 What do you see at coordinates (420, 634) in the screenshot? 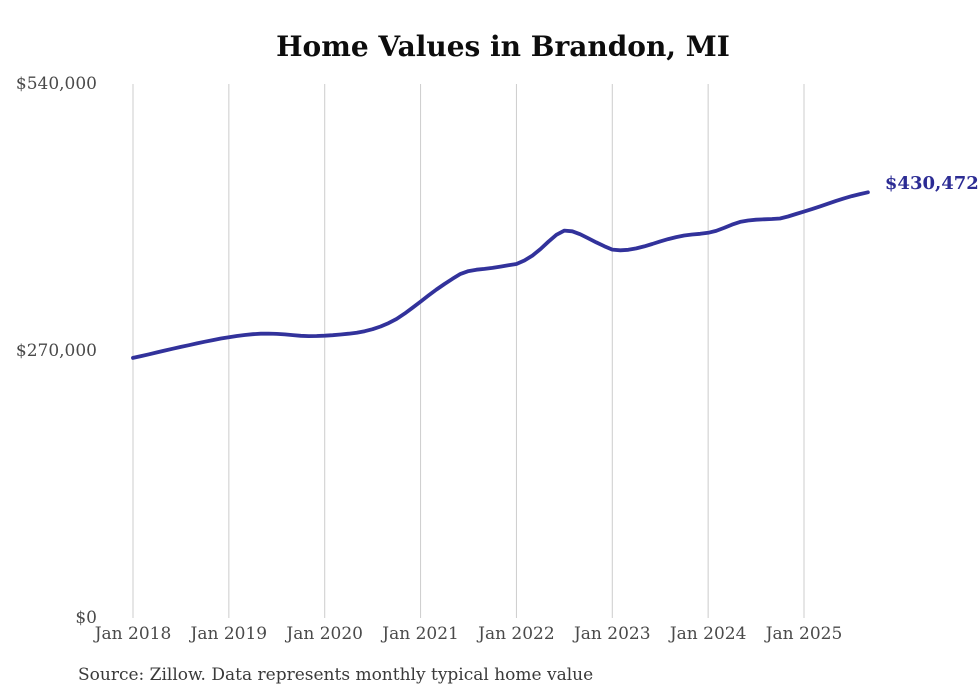
I see `x-axis-tick-label: Jan 2021` at bounding box center [420, 634].